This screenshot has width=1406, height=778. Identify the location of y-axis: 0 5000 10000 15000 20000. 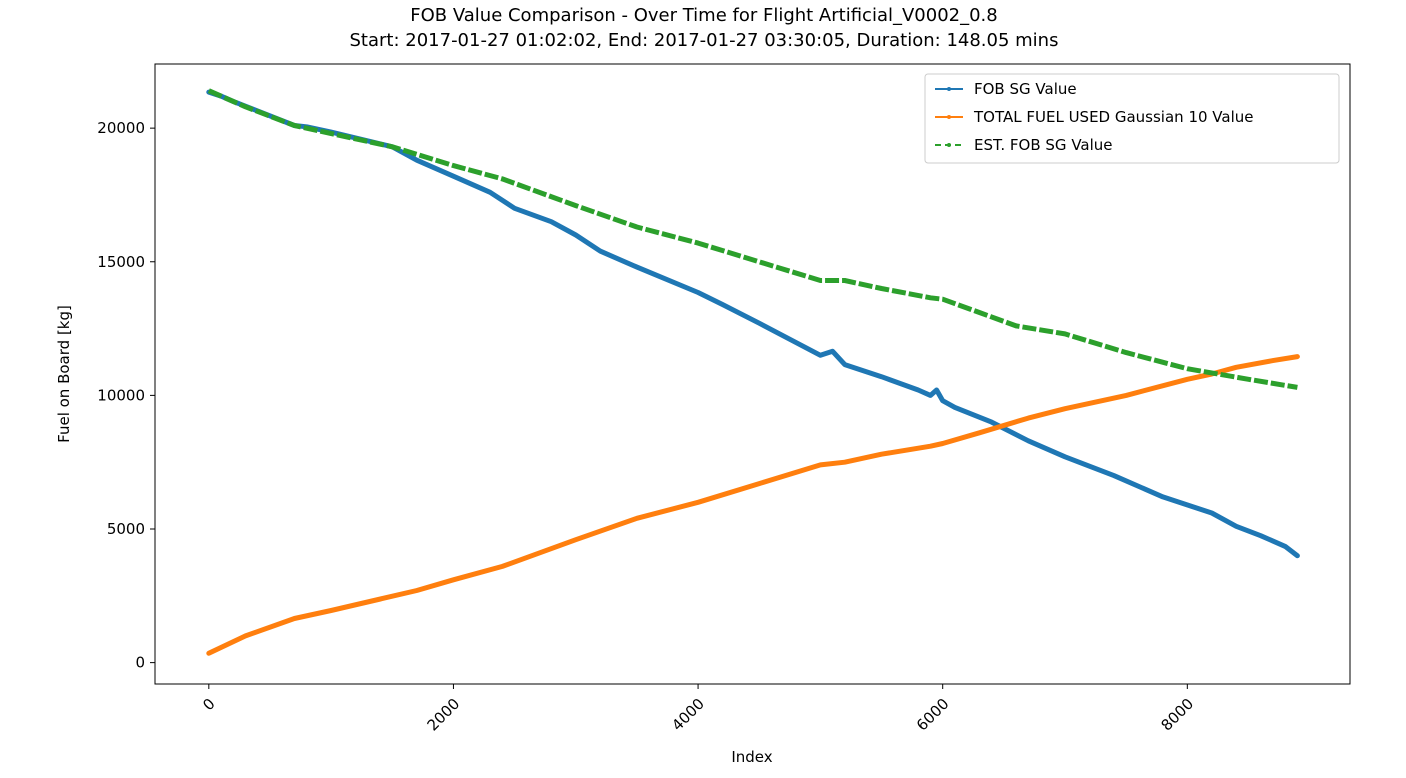
(126, 395).